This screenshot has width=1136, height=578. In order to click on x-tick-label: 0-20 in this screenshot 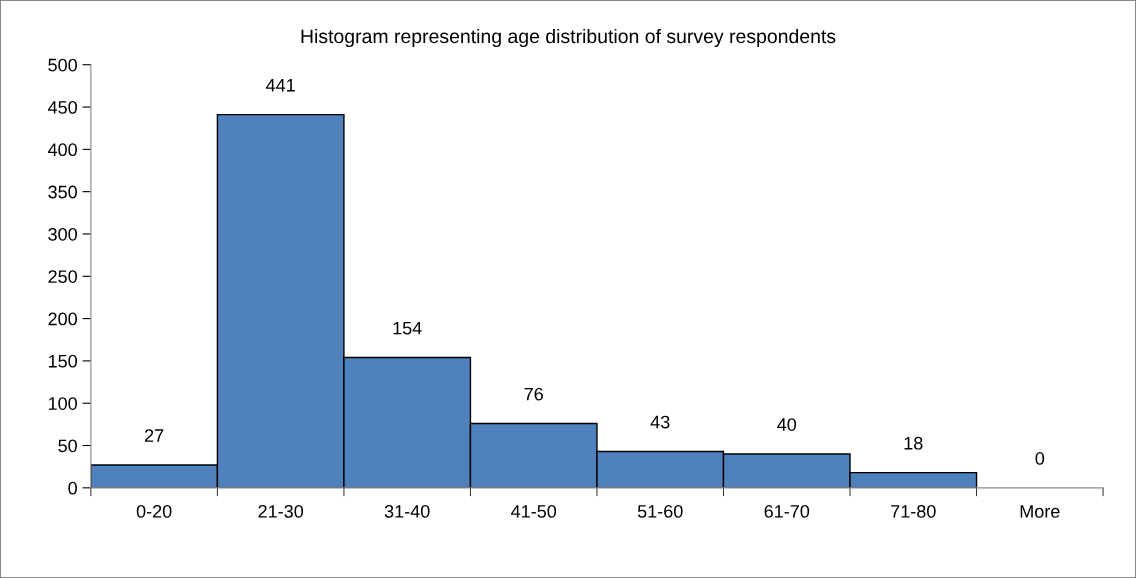, I will do `click(154, 511)`.